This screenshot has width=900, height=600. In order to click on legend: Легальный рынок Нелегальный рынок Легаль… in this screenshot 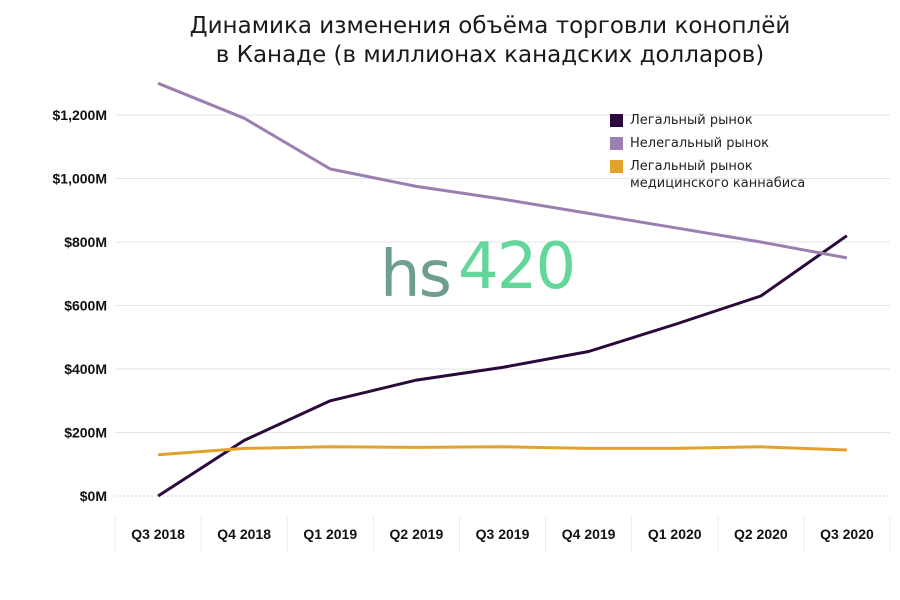, I will do `click(720, 155)`.